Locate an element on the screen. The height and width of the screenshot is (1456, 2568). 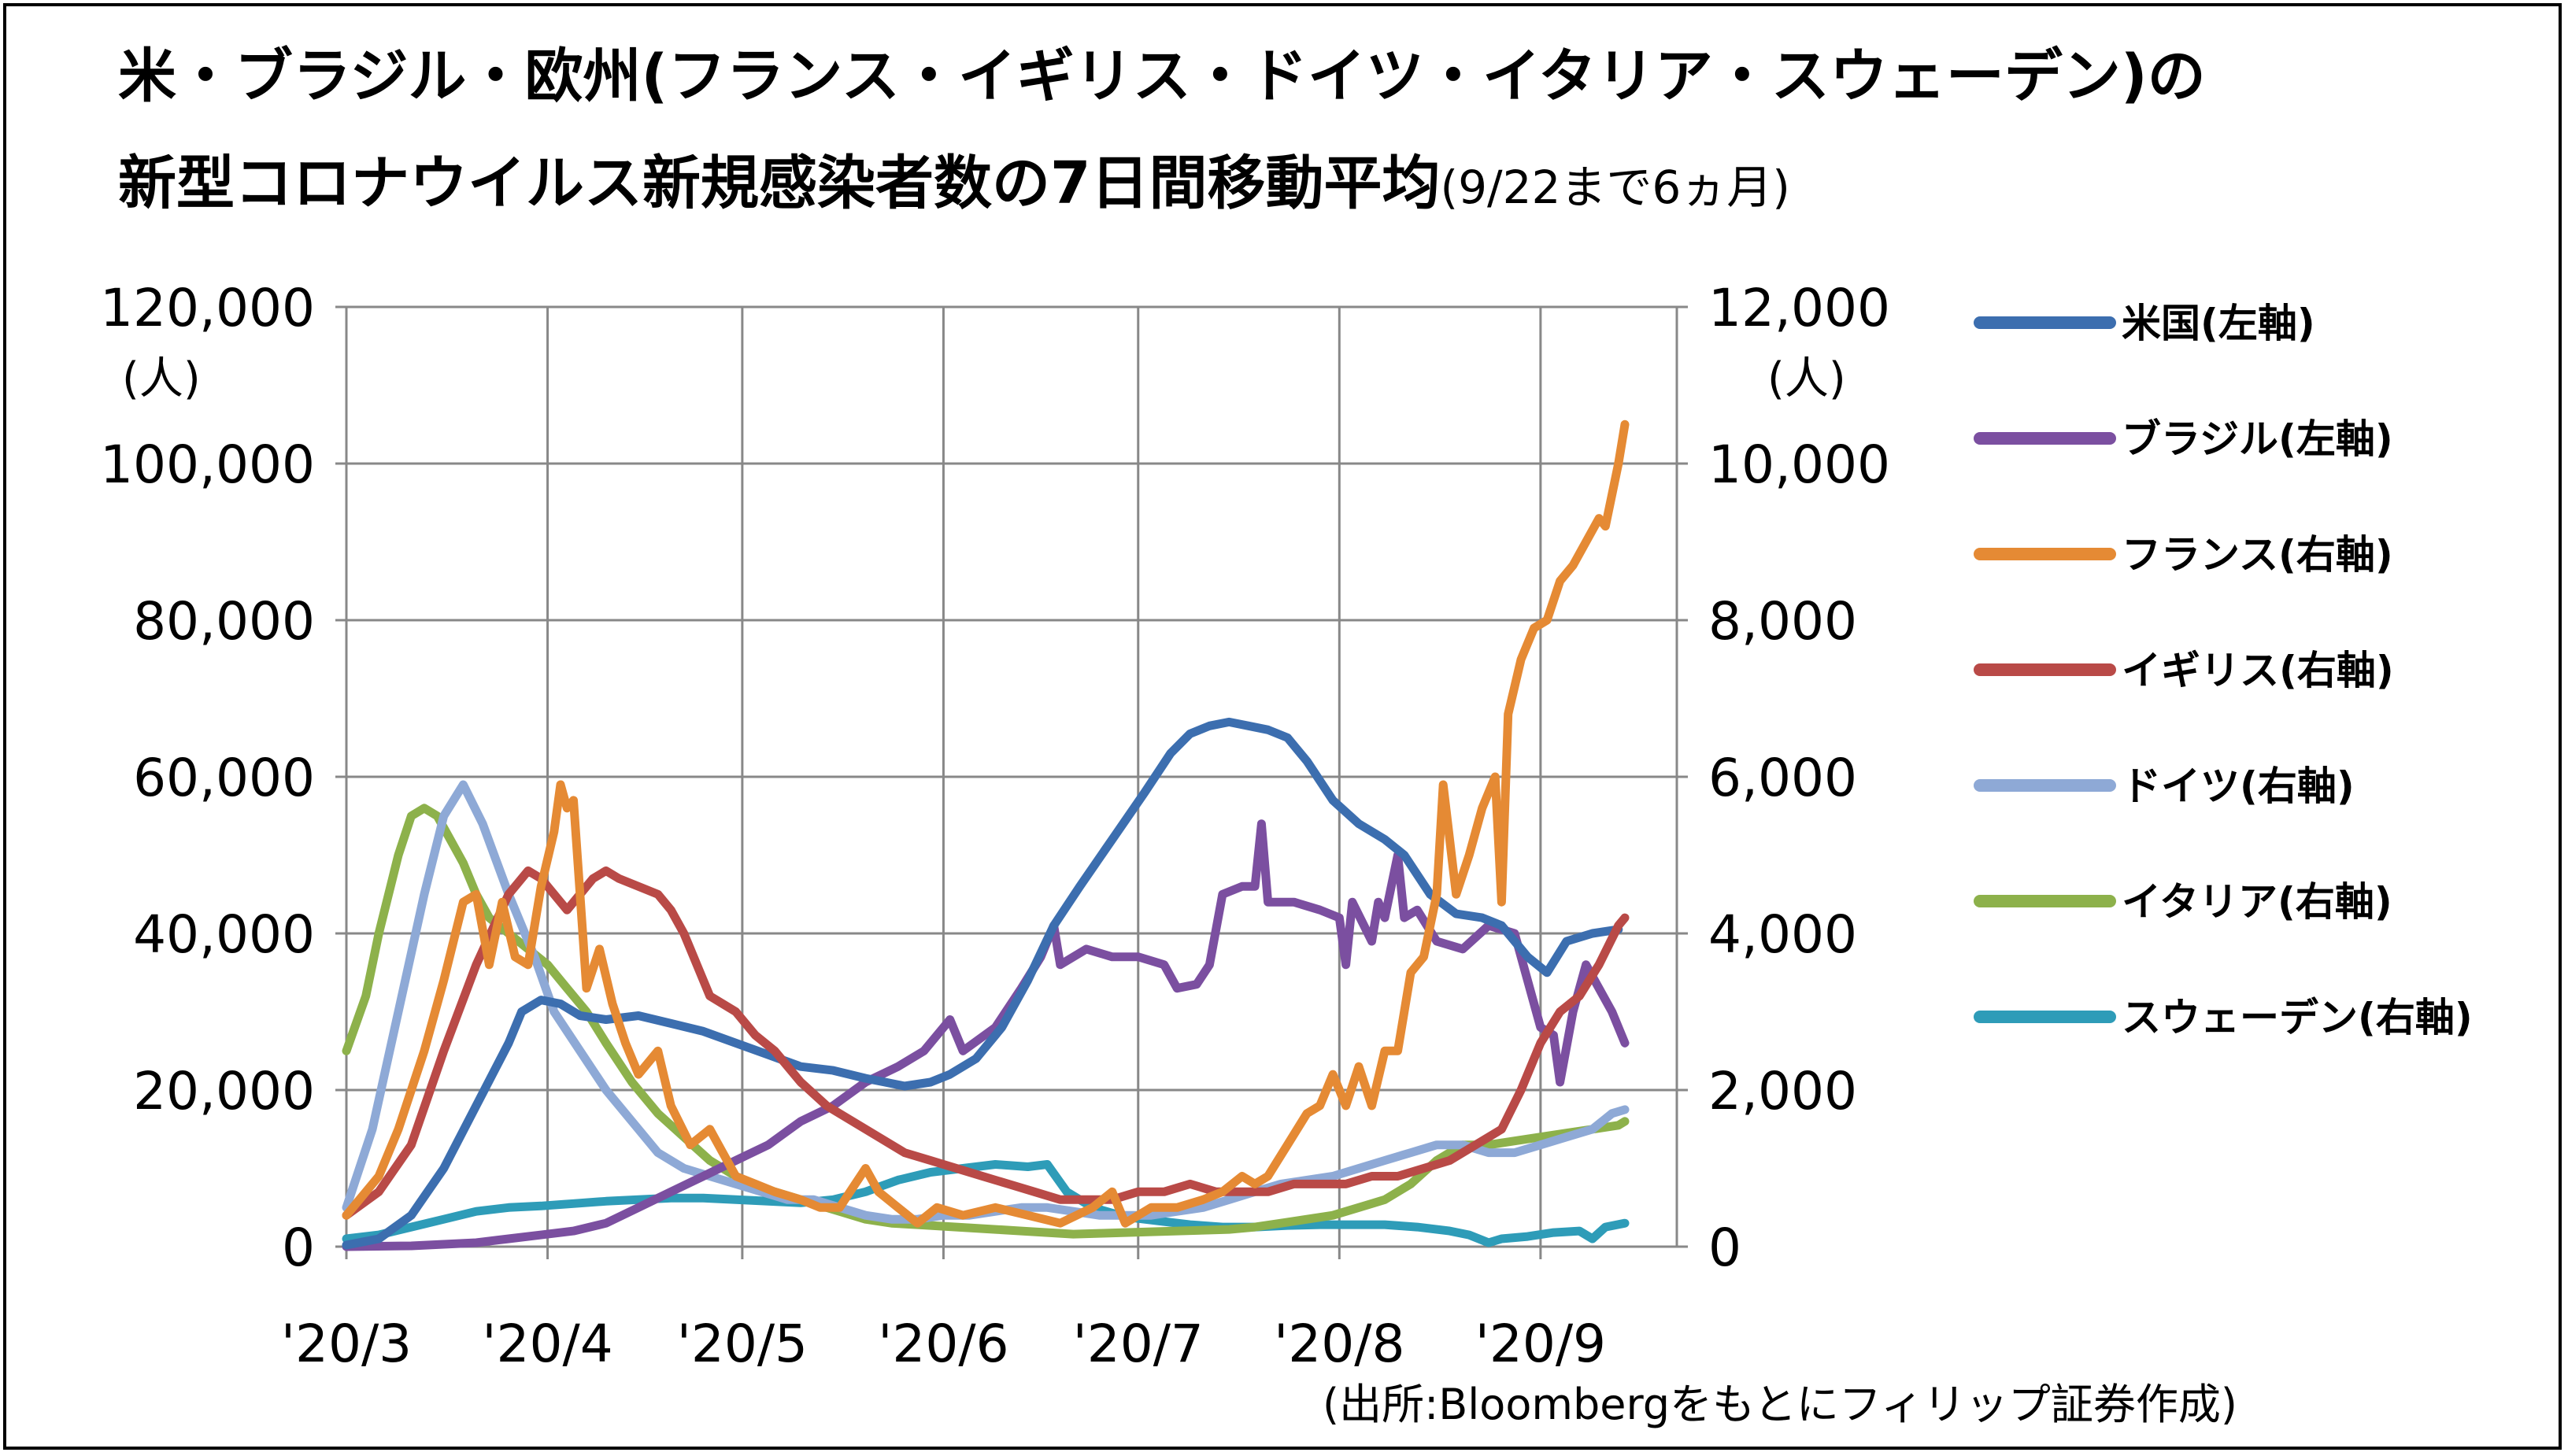
left-tick-label: 60,000 is located at coordinates (224, 778).